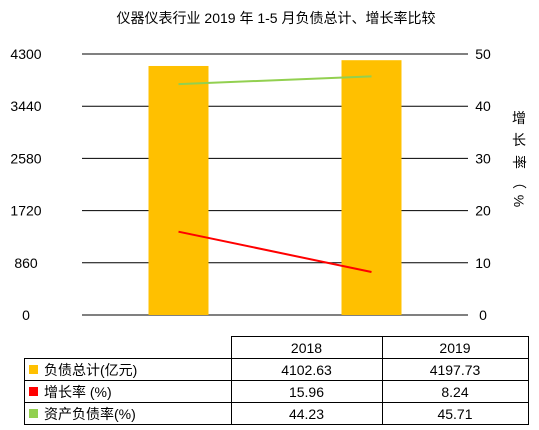  Describe the element at coordinates (25, 211) in the screenshot. I see `left-tick-label: 1720` at that location.